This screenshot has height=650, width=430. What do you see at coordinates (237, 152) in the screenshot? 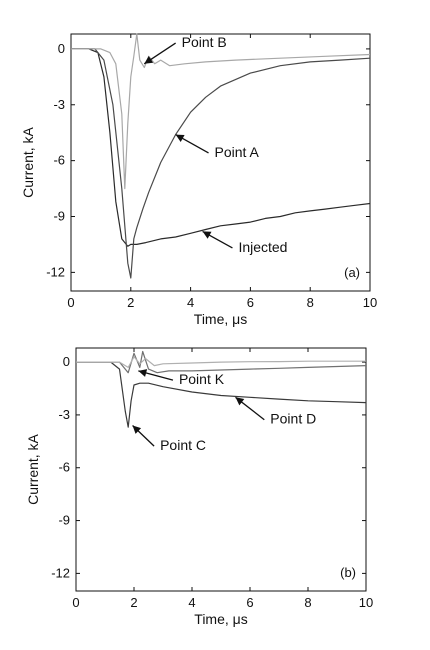
I see `annotation-point-a: Point A` at bounding box center [237, 152].